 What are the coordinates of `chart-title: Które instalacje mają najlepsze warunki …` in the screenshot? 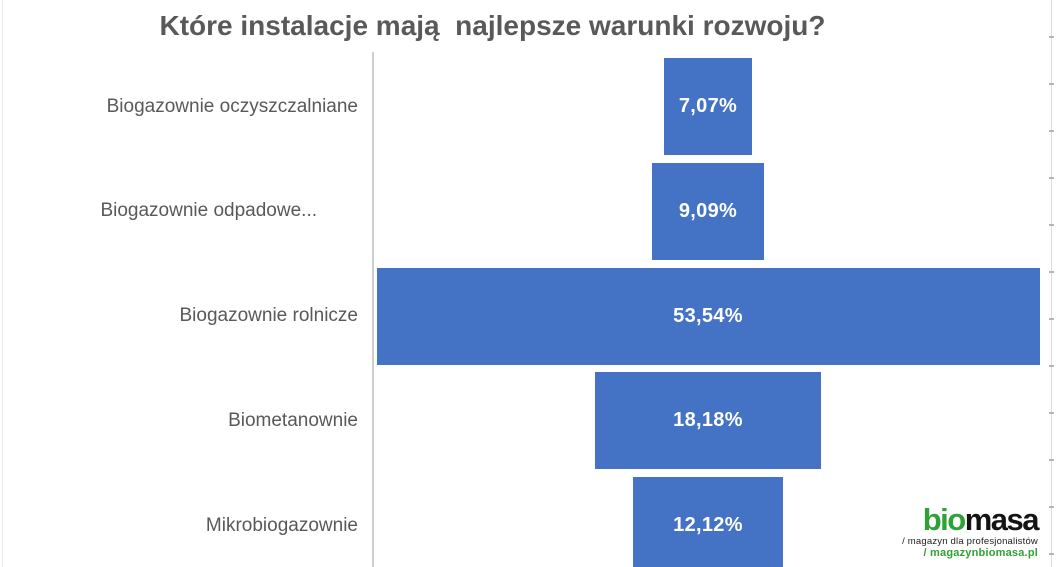 It's located at (492, 25).